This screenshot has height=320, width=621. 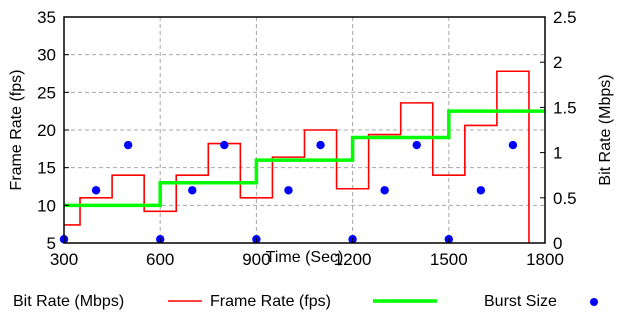 I want to click on y-right-tick-label: 2.5, so click(x=565, y=17).